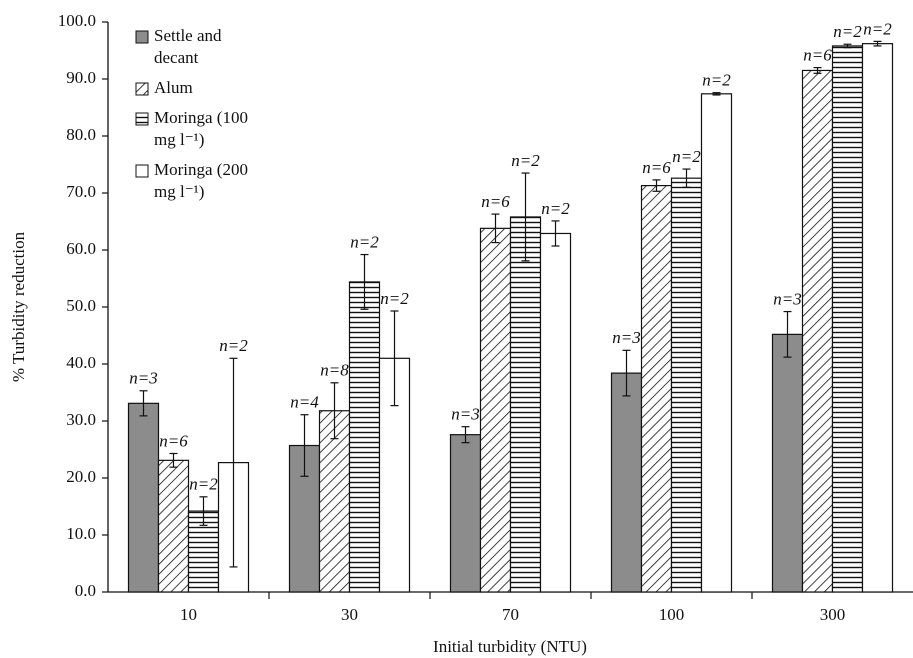  I want to click on legend-label: Moringa (200 mg l⁻¹), so click(201, 180).